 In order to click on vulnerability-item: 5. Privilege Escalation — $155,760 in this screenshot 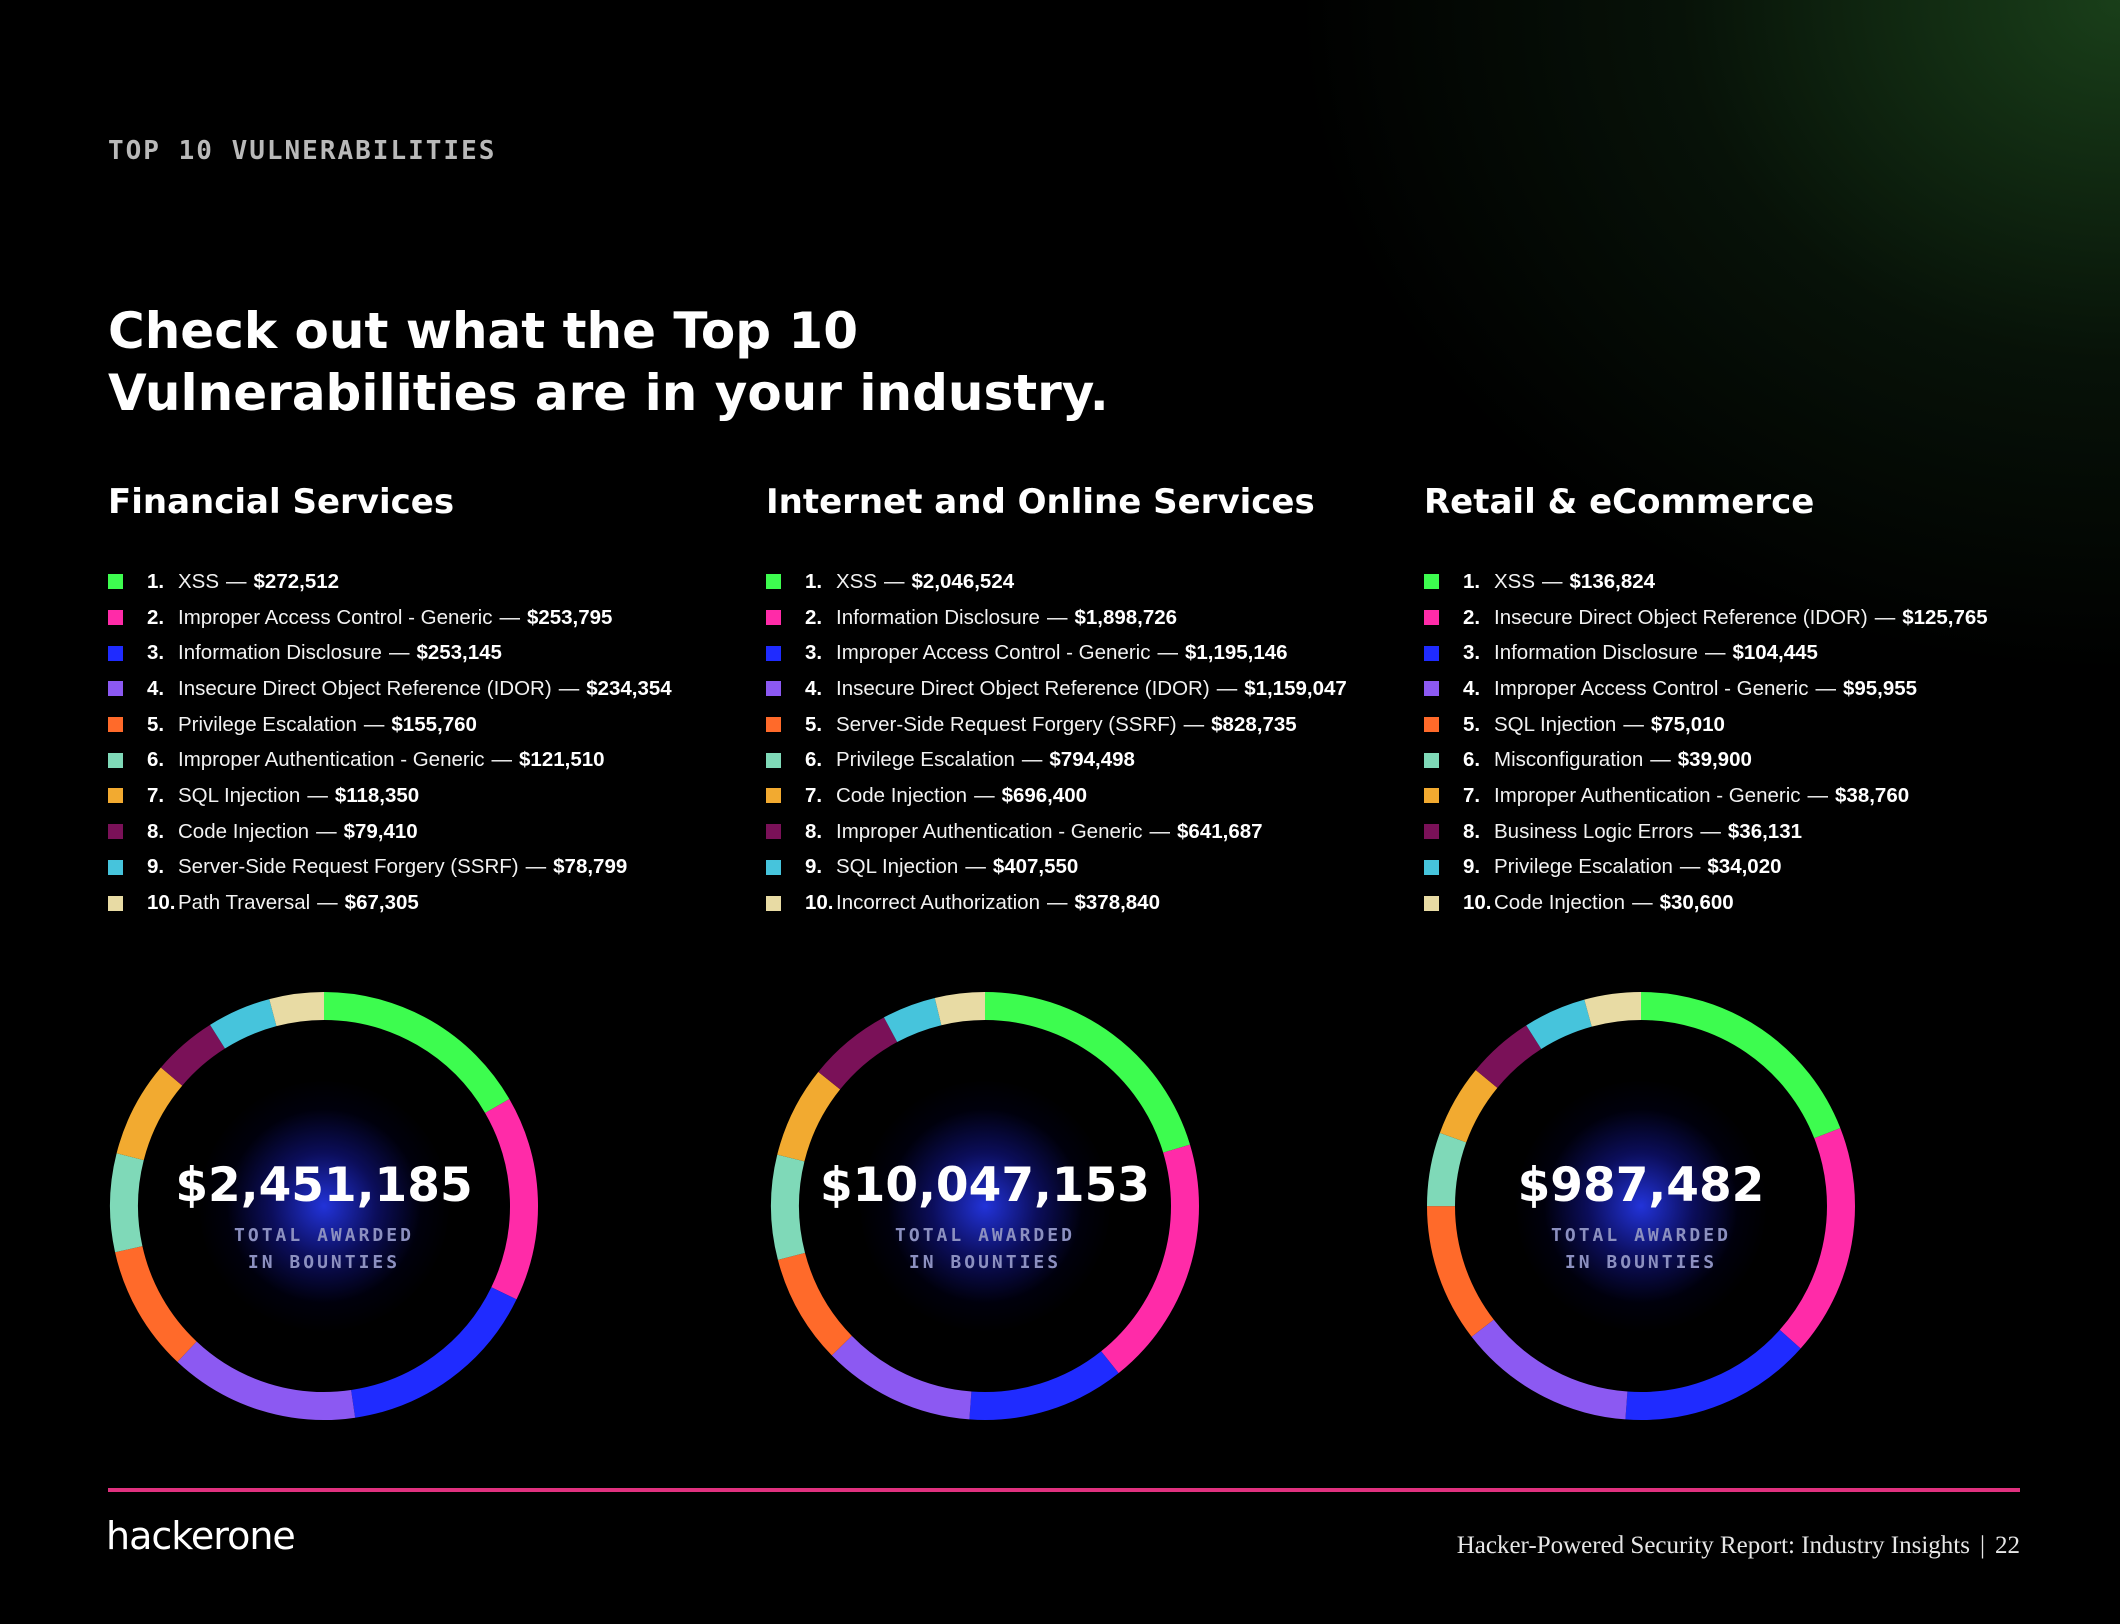, I will do `click(428, 725)`.